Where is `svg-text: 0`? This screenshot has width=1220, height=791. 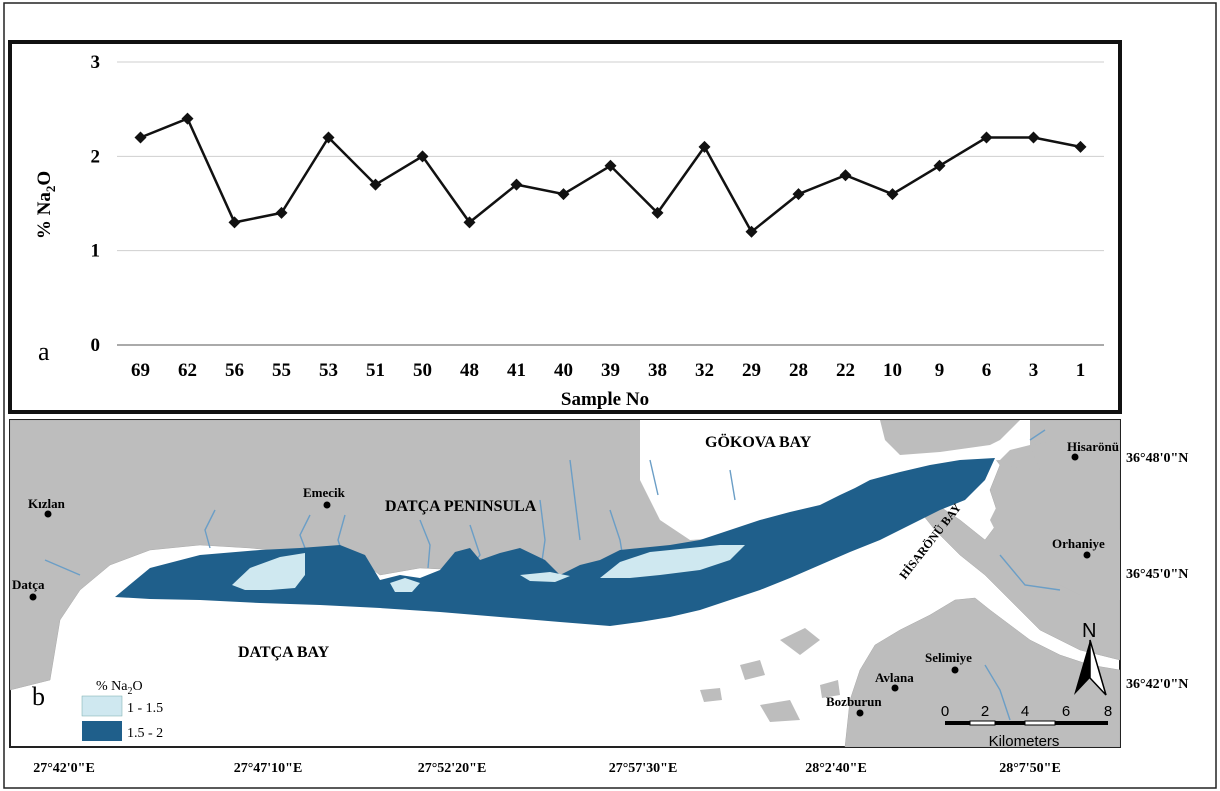 svg-text: 0 is located at coordinates (945, 711).